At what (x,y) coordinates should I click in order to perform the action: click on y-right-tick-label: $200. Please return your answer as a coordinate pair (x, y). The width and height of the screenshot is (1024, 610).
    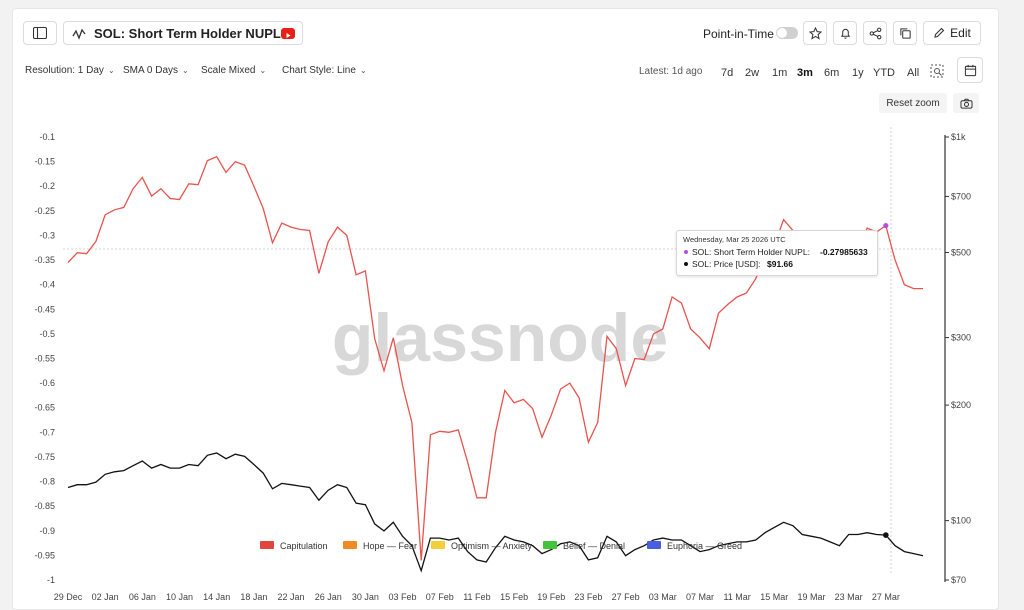
    Looking at the image, I should click on (961, 405).